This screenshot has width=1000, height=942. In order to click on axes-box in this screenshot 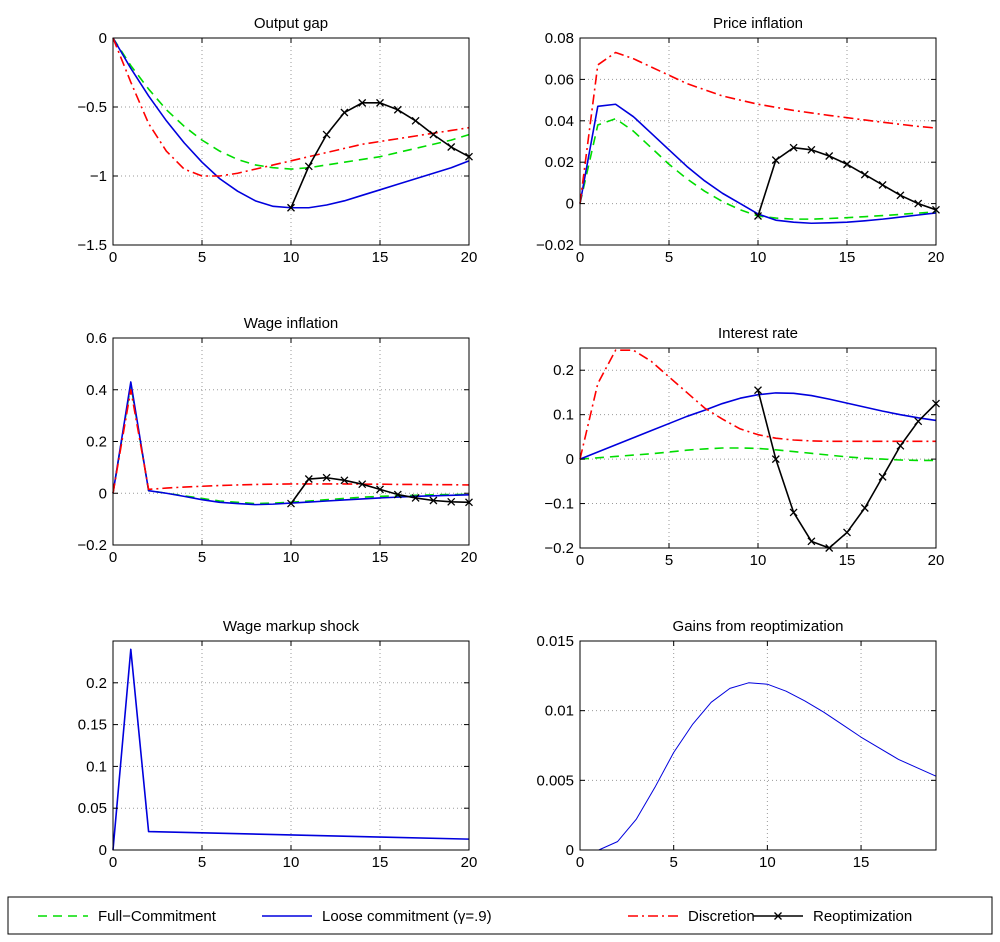, I will do `click(758, 745)`.